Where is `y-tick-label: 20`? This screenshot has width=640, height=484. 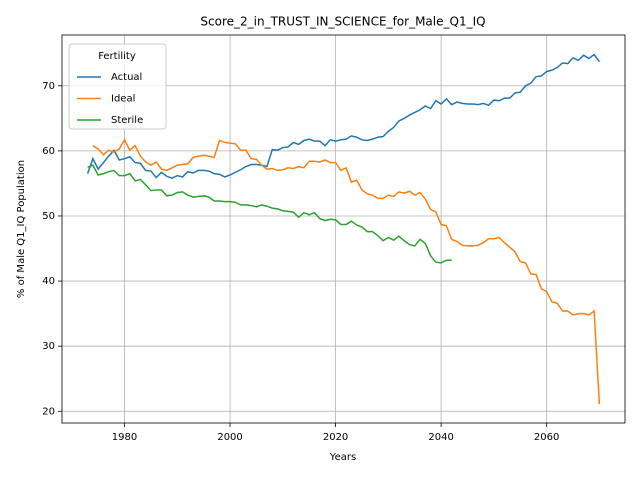
y-tick-label: 20 is located at coordinates (48, 411).